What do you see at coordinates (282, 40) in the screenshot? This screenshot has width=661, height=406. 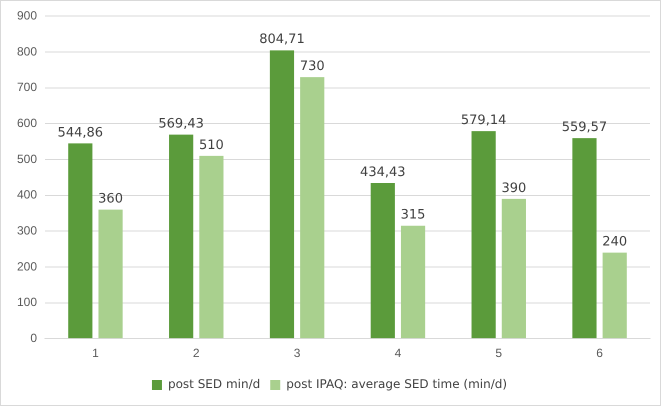 I see `data-label: 804,71` at bounding box center [282, 40].